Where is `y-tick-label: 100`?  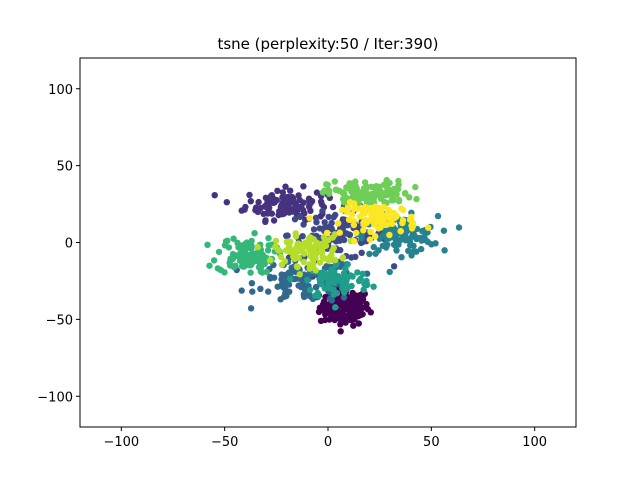
y-tick-label: 100 is located at coordinates (60, 90).